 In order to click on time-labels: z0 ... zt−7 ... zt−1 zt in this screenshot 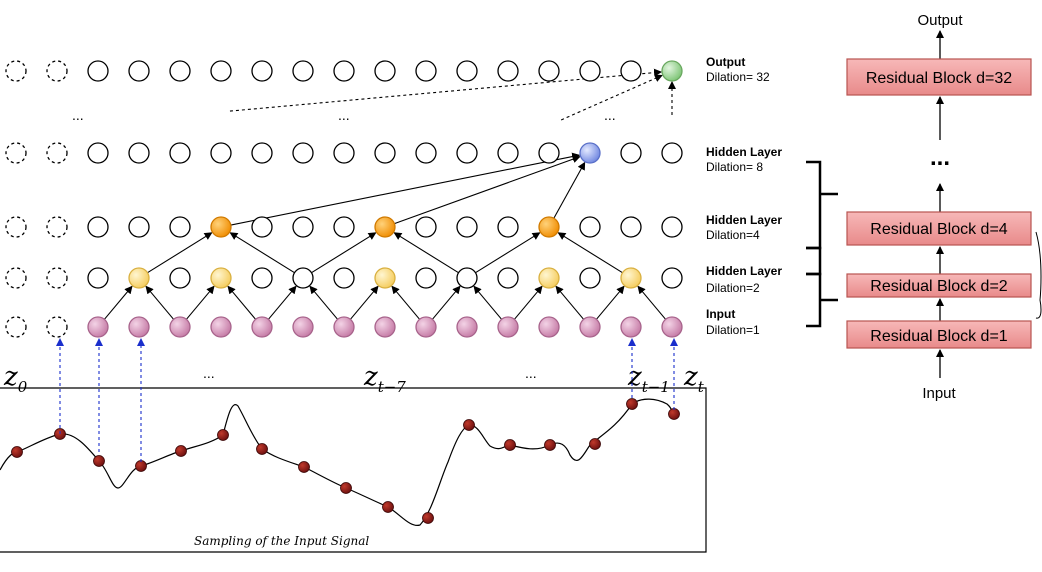, I will do `click(354, 379)`.